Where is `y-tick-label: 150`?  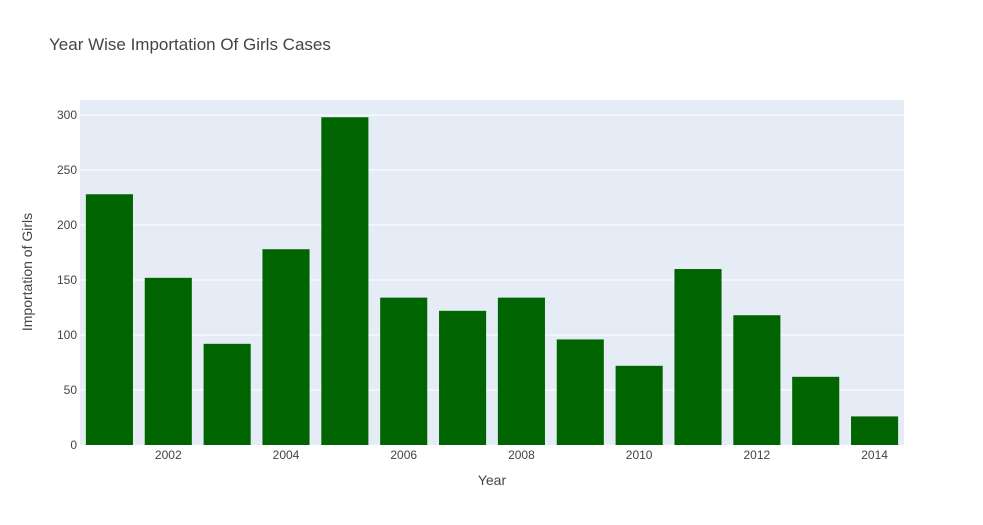 y-tick-label: 150 is located at coordinates (67, 280).